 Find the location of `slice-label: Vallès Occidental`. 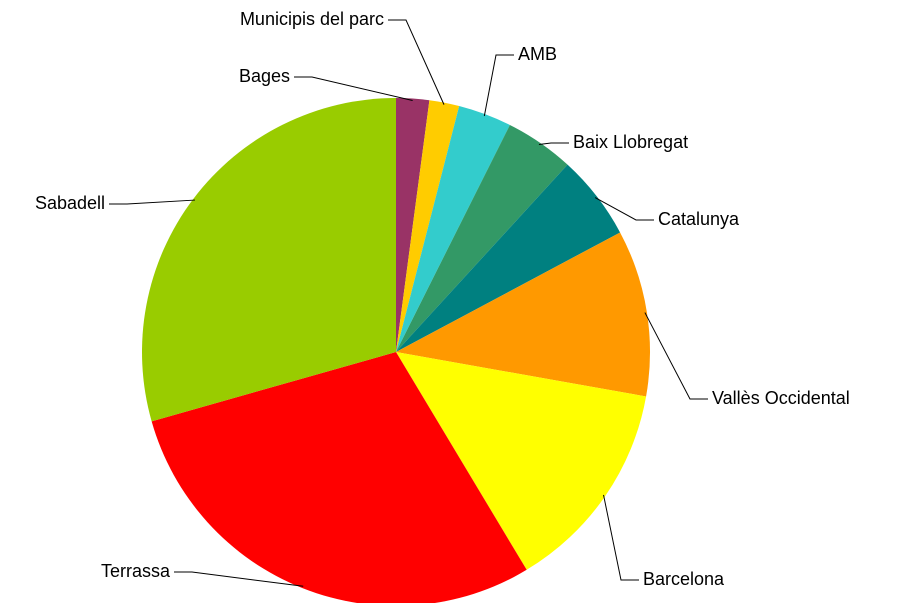

slice-label: Vallès Occidental is located at coordinates (781, 398).